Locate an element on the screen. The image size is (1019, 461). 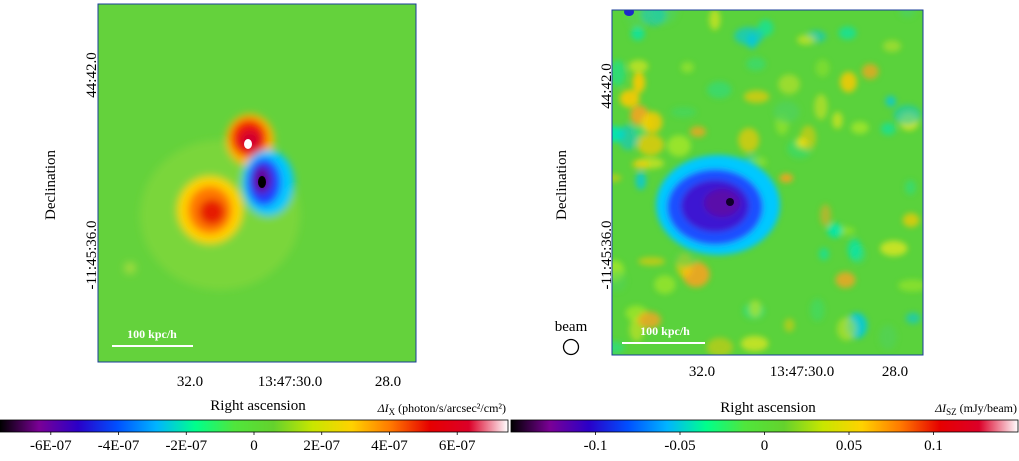
right-colorbar-ticks: -0.1 -0.05 0 0.05 0.1 is located at coordinates (763, 443).